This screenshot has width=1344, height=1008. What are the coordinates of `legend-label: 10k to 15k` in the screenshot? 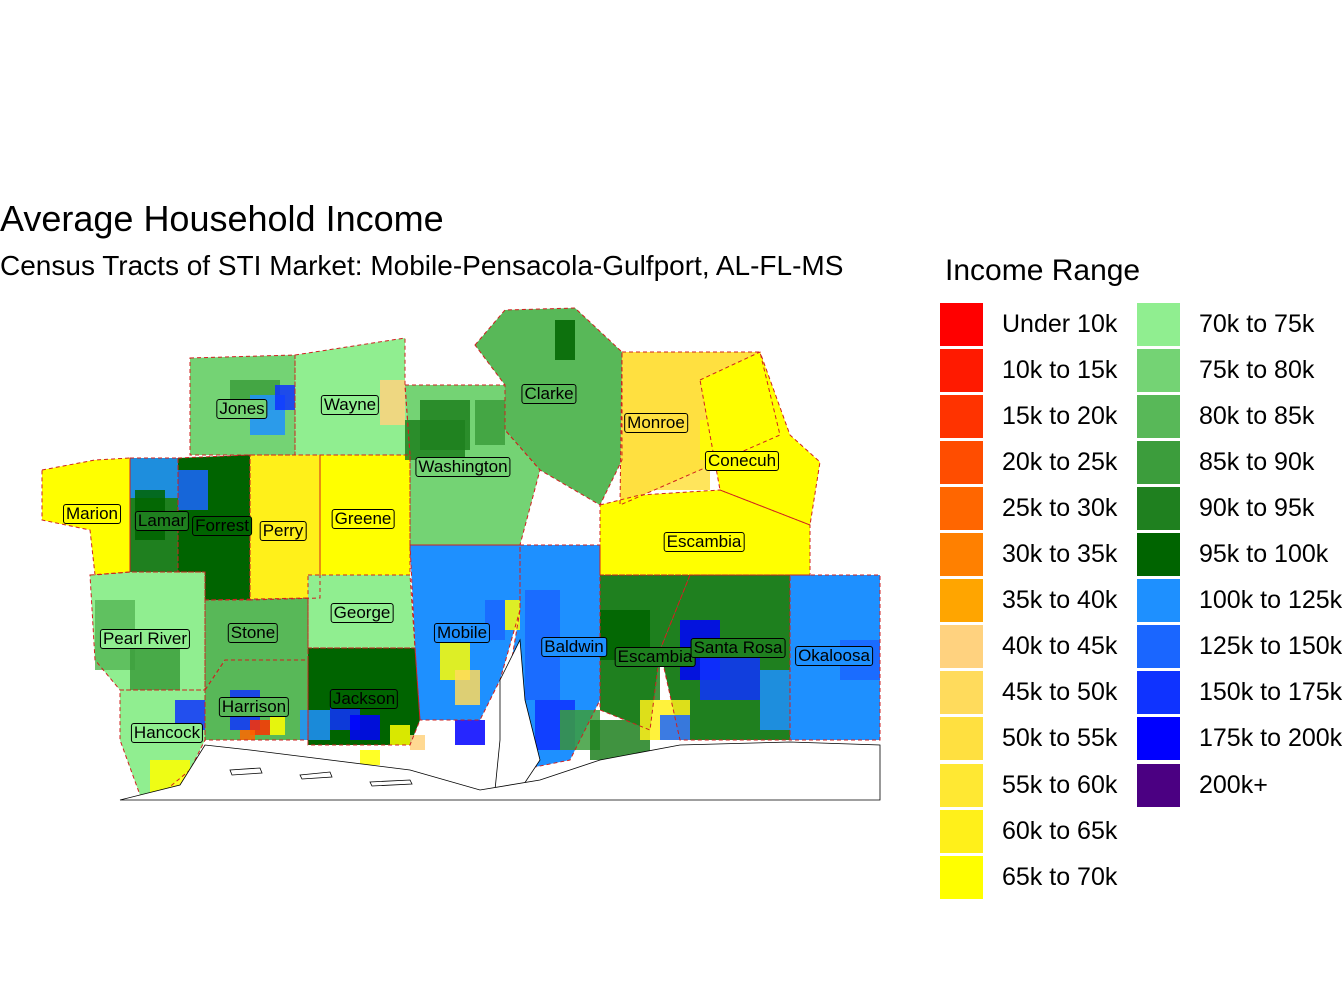 It's located at (1060, 369).